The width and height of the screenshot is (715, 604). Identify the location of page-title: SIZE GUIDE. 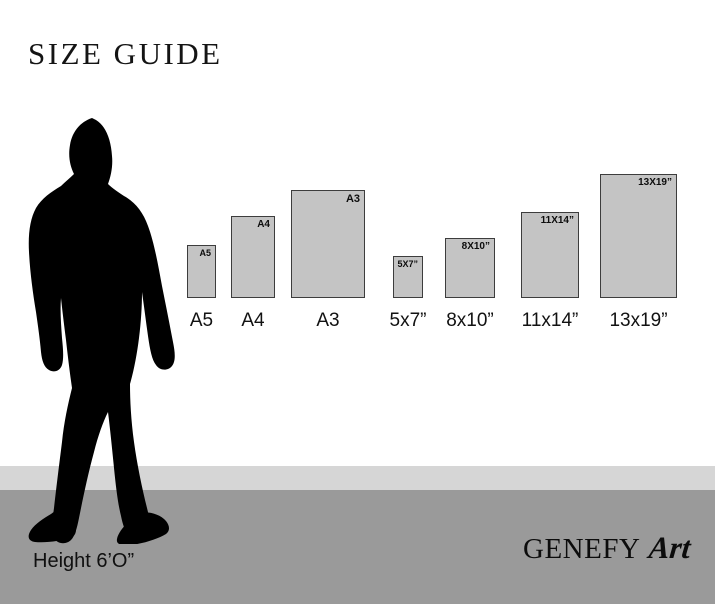
(125, 53).